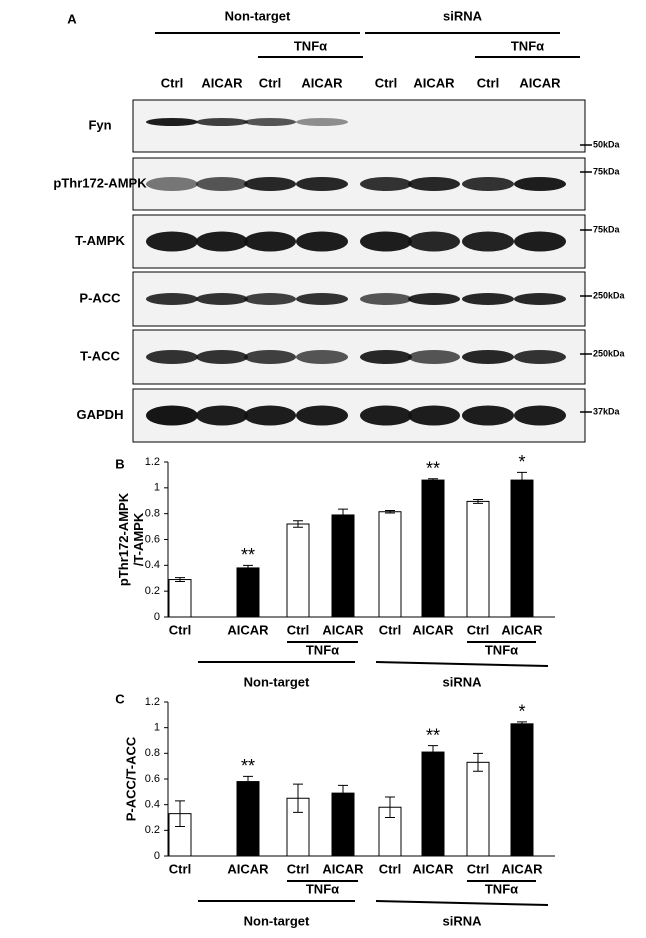  Describe the element at coordinates (72, 18) in the screenshot. I see `panel-label: A` at that location.